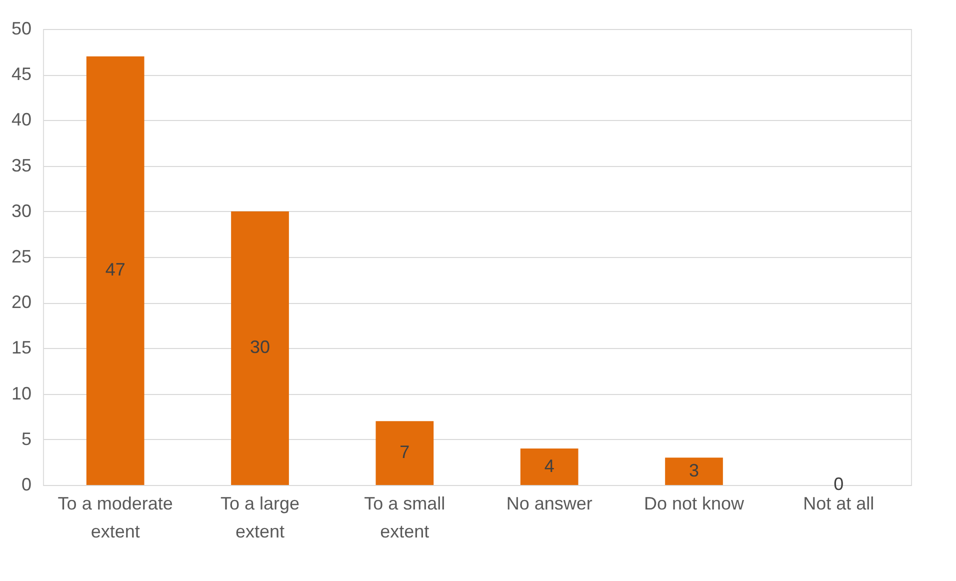 Image resolution: width=956 pixels, height=581 pixels. I want to click on y-tick-label: 20, so click(21, 302).